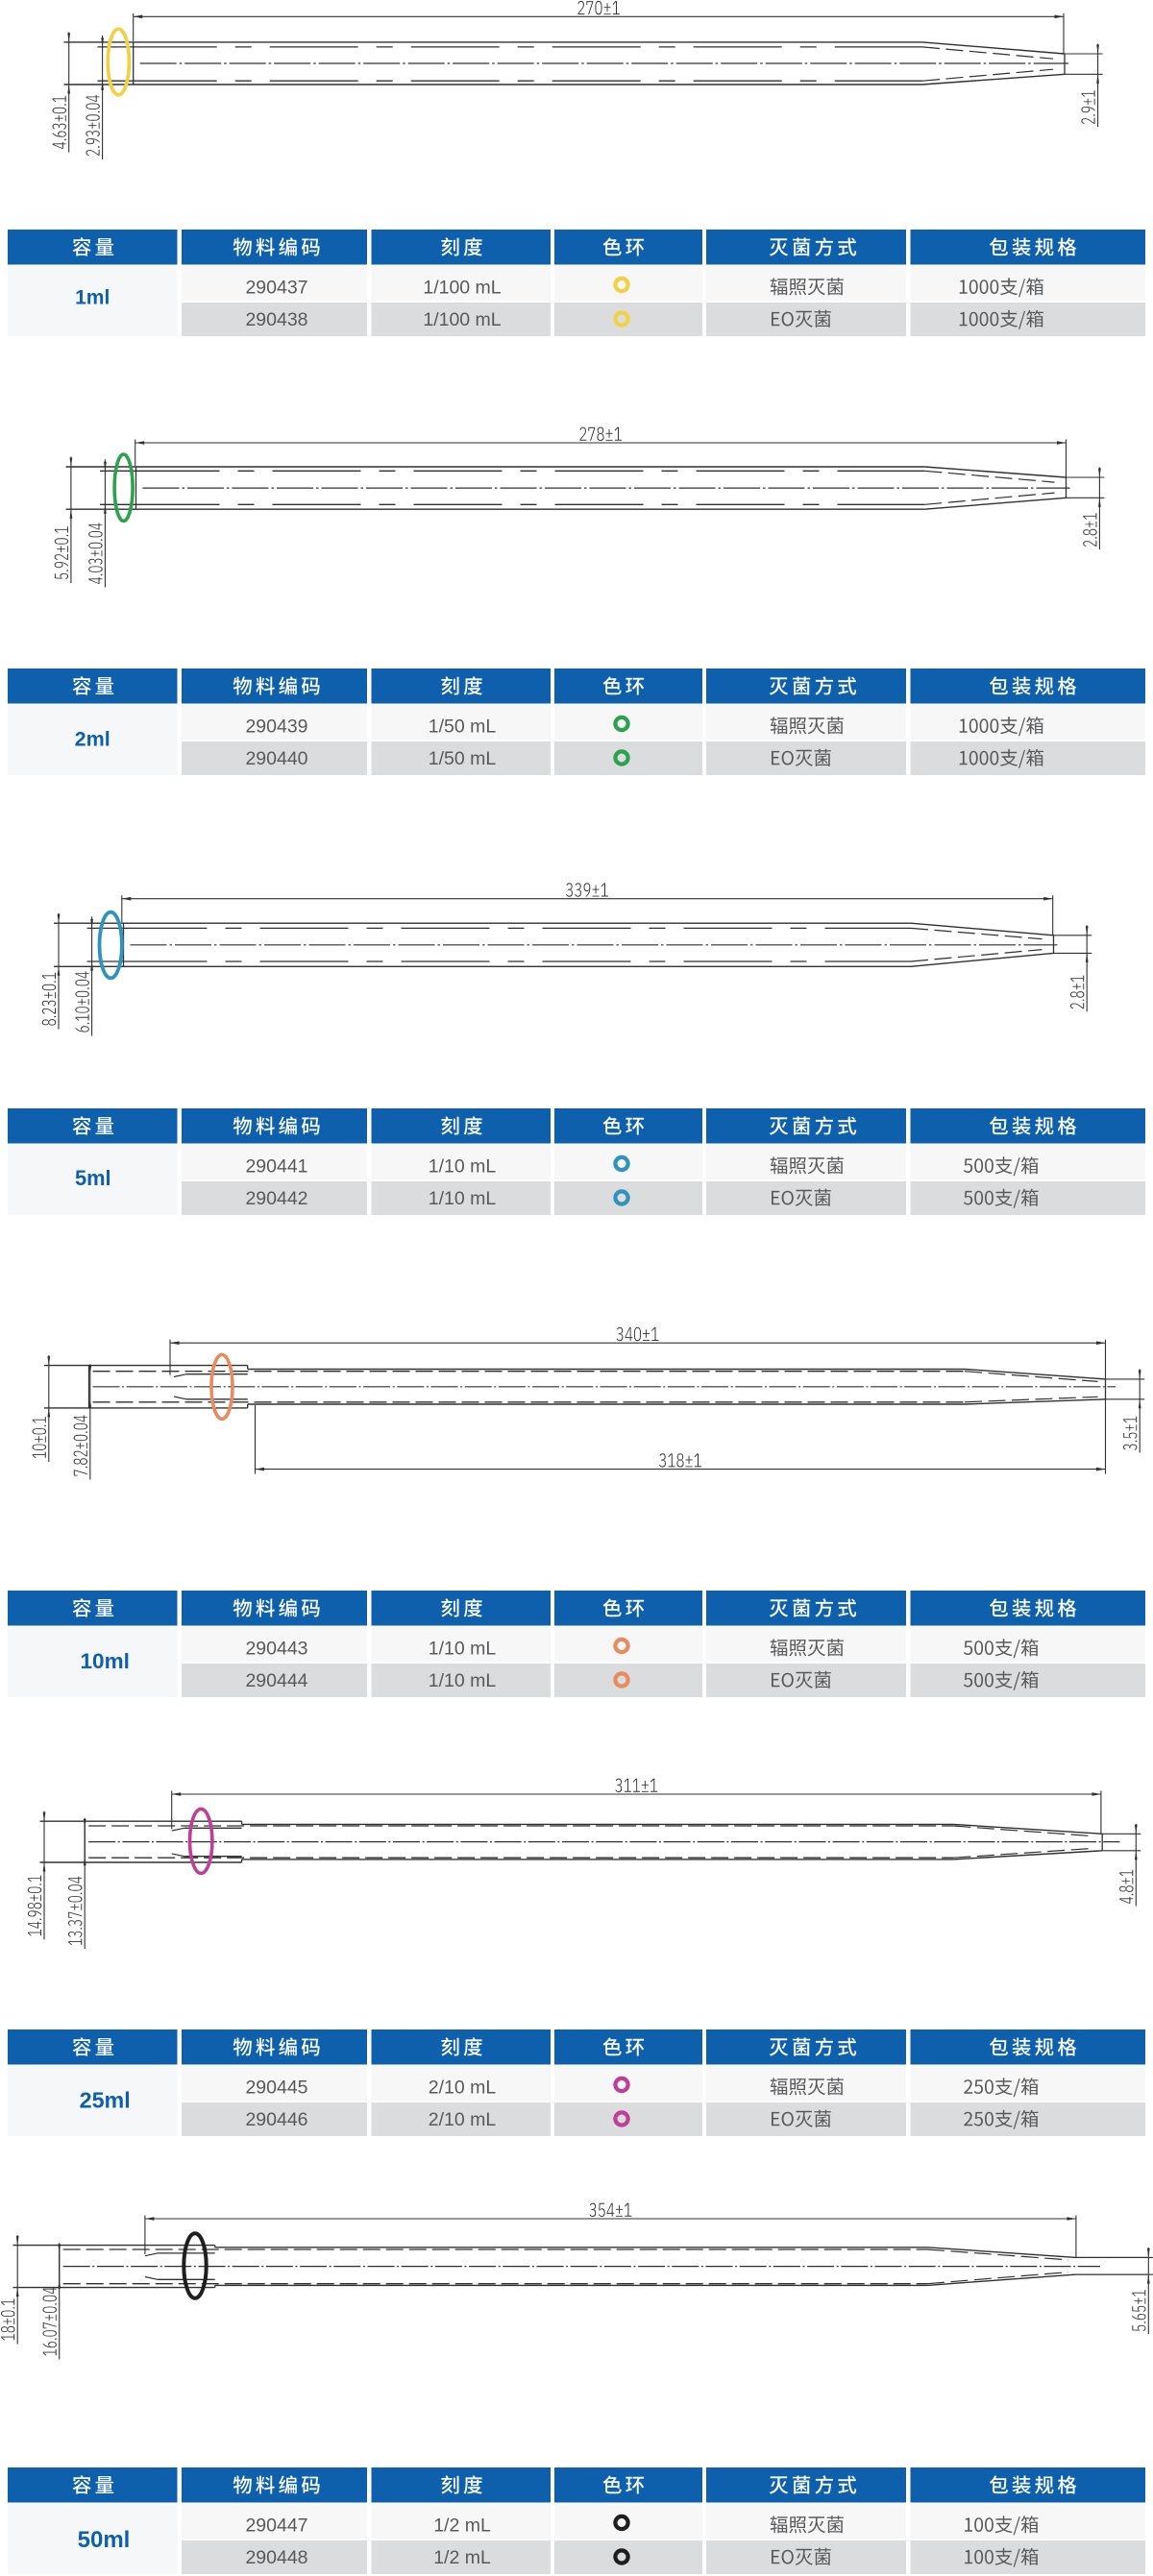 This screenshot has height=2576, width=1153. What do you see at coordinates (93, 738) in the screenshot?
I see `svg-text: 2ml` at bounding box center [93, 738].